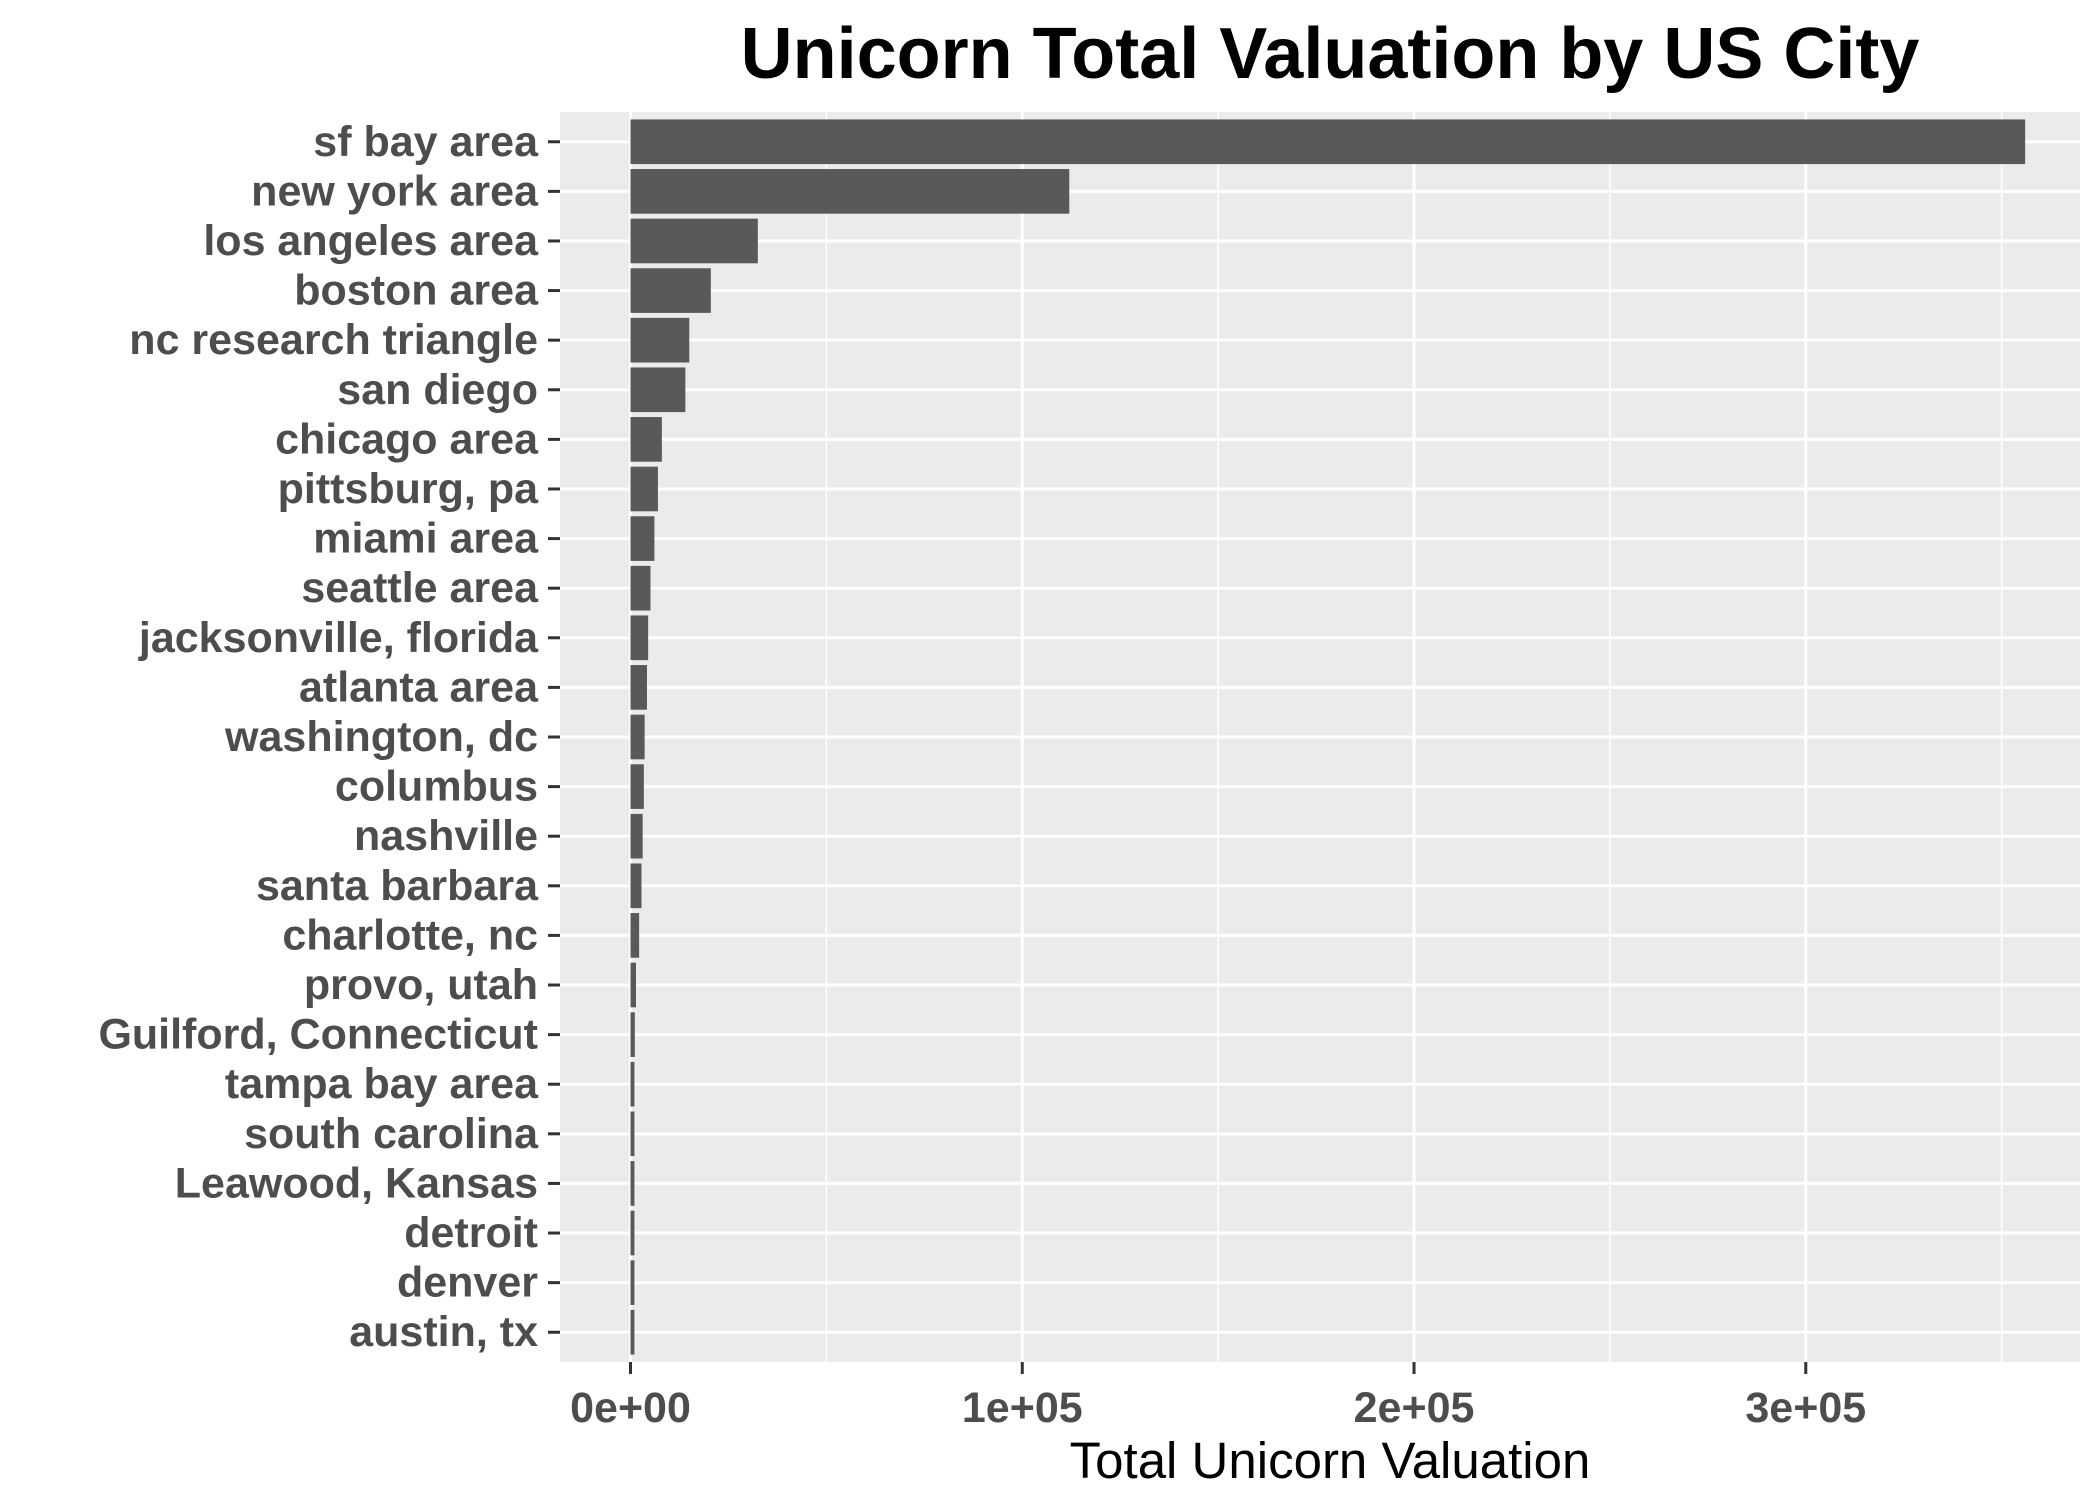 Image resolution: width=2100 pixels, height=1500 pixels. What do you see at coordinates (1328, 142) in the screenshot?
I see `bar-sf-bay-area` at bounding box center [1328, 142].